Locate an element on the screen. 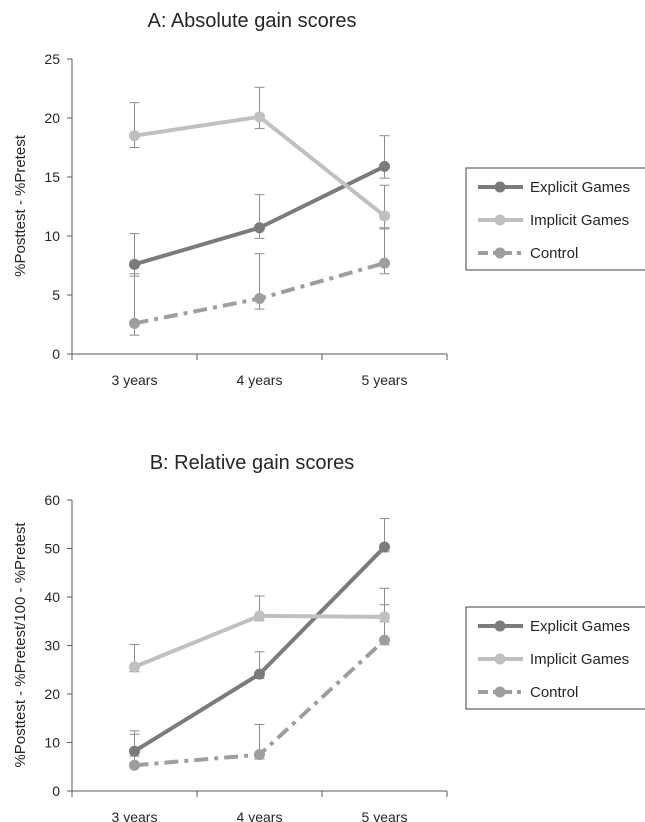  chart-b-y-tick-label: 30 is located at coordinates (52, 646).